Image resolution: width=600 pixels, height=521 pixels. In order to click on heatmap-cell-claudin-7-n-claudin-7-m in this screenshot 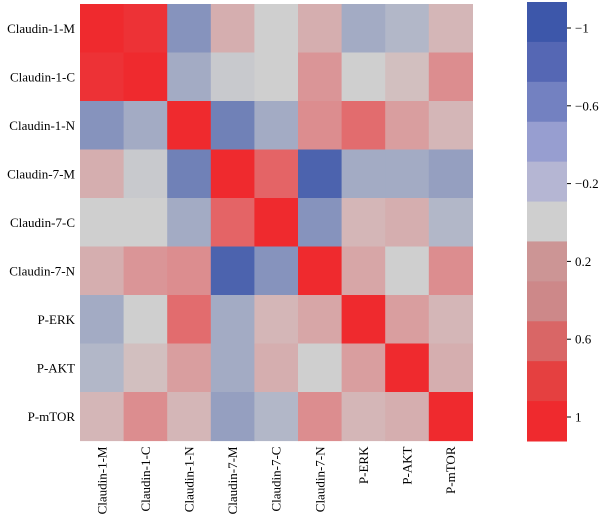, I will do `click(232, 271)`.